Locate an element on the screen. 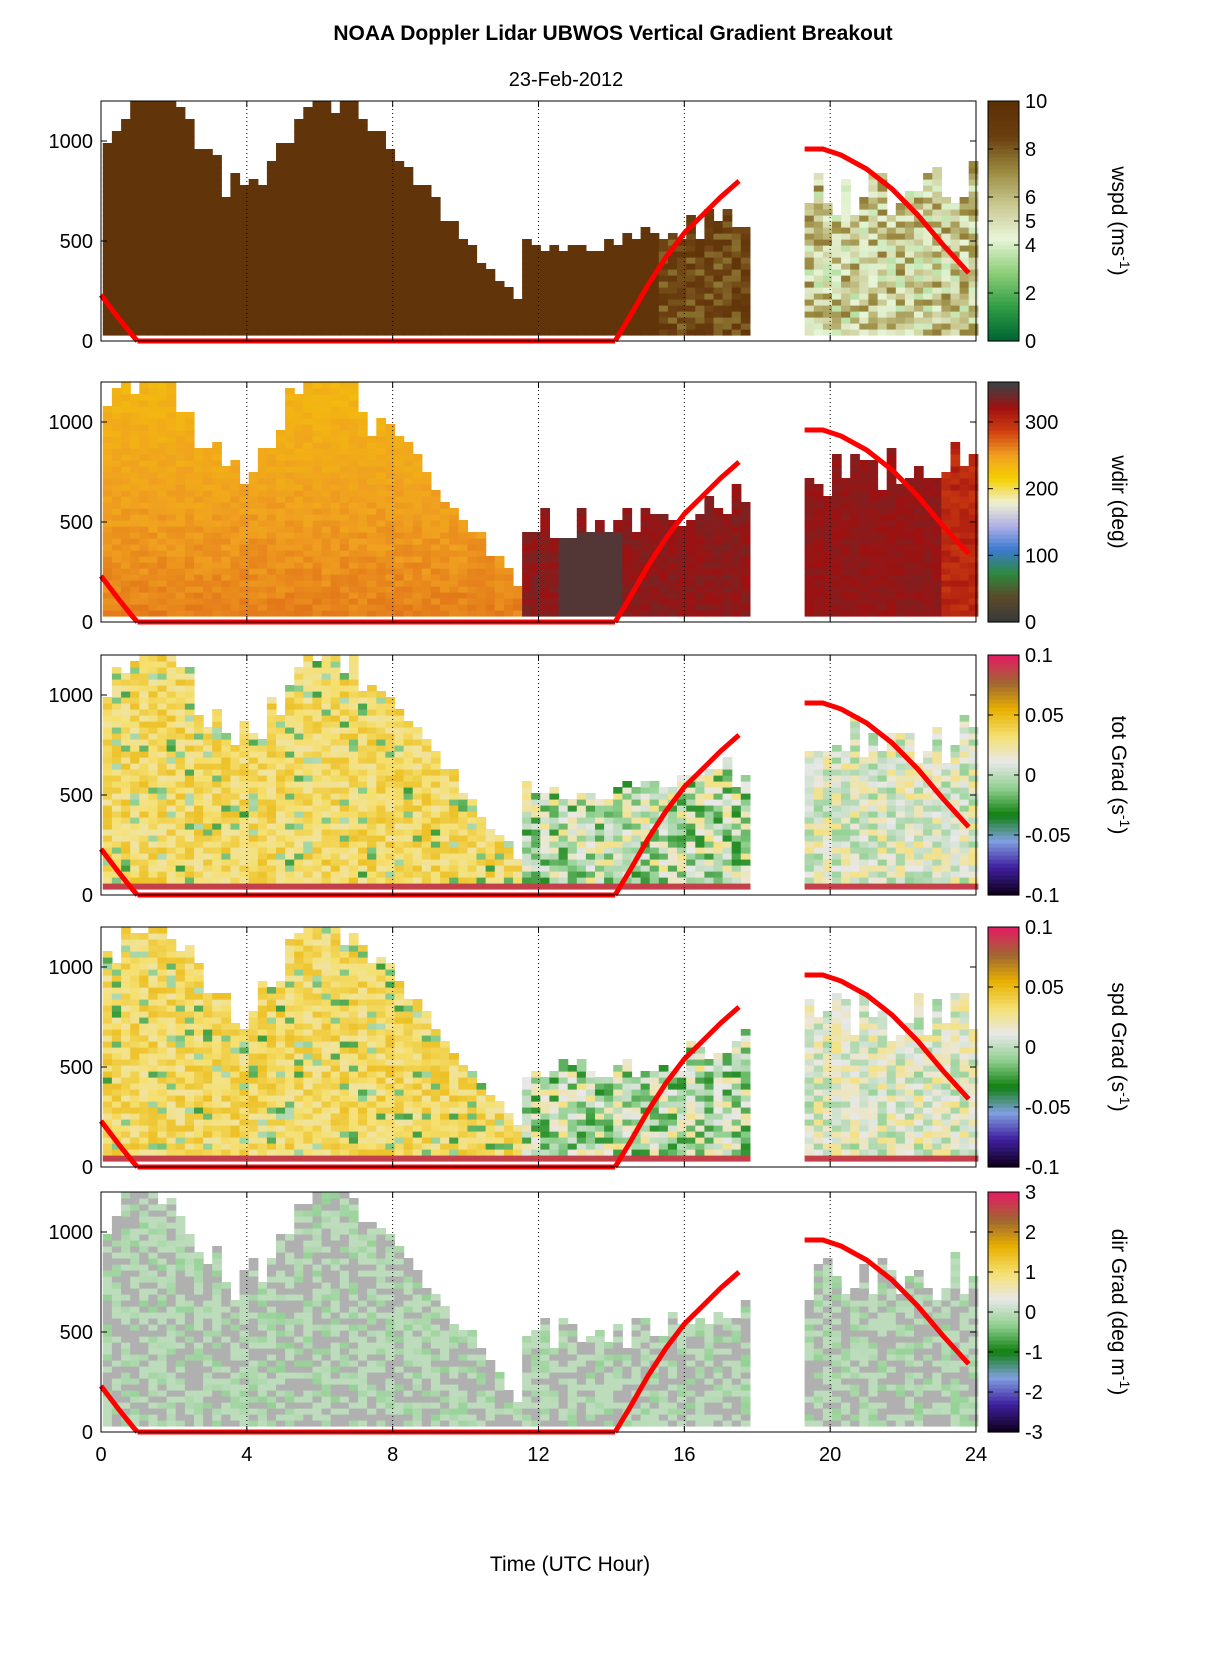 The width and height of the screenshot is (1227, 1655). y-tick-label: 0 is located at coordinates (87, 342).